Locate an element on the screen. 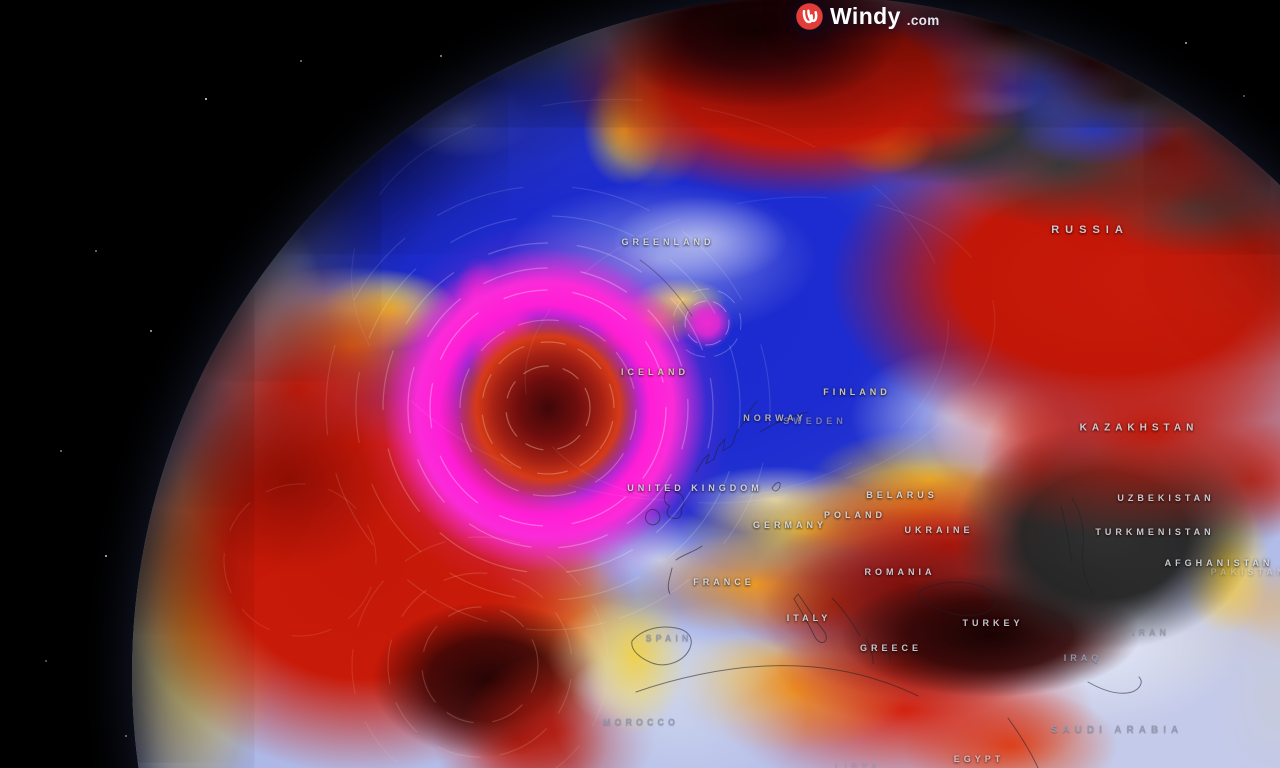  brand-tld: .com is located at coordinates (923, 20).